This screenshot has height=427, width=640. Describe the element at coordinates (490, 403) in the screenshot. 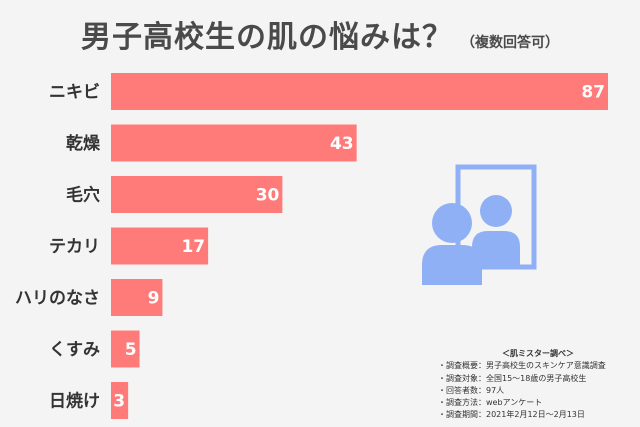

I see `source-line: ・調査方法：webアンケート` at that location.